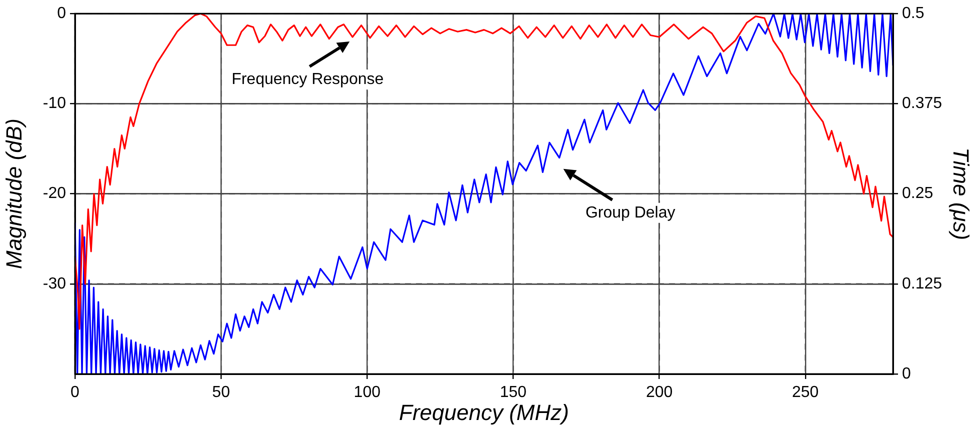 The height and width of the screenshot is (429, 975). What do you see at coordinates (805, 393) in the screenshot?
I see `x-tick-label: 250` at bounding box center [805, 393].